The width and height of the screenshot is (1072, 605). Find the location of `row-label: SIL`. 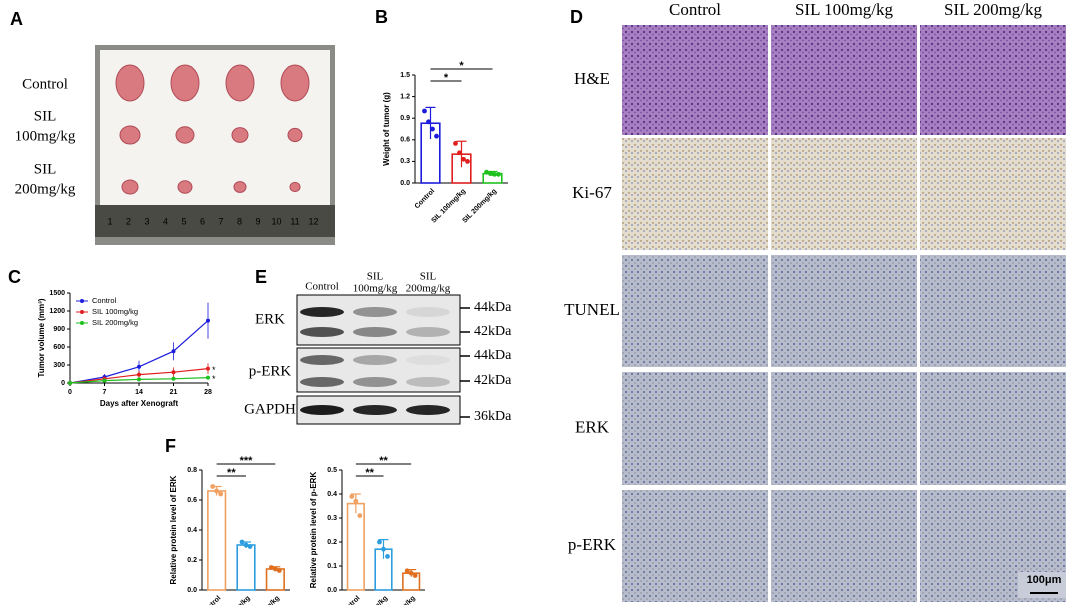

row-label: SIL is located at coordinates (45, 116).